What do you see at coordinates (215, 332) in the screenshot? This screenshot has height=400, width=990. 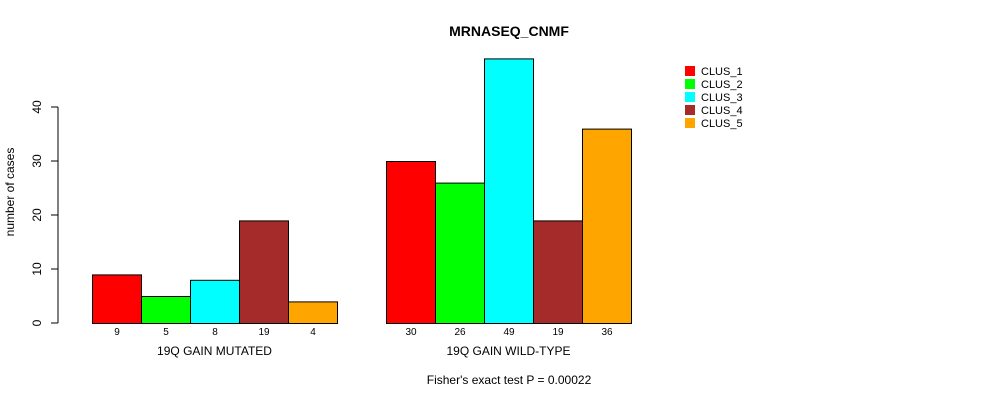 I see `bar-count-label: 8` at bounding box center [215, 332].